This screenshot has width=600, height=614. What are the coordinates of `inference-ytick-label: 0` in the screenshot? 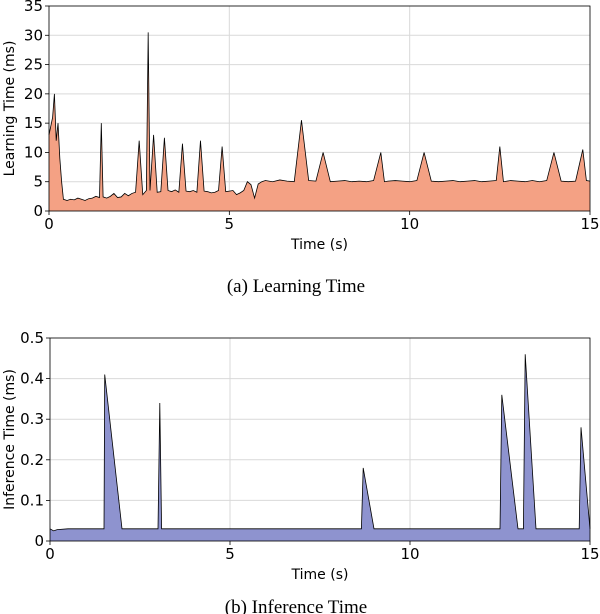 It's located at (39, 541).